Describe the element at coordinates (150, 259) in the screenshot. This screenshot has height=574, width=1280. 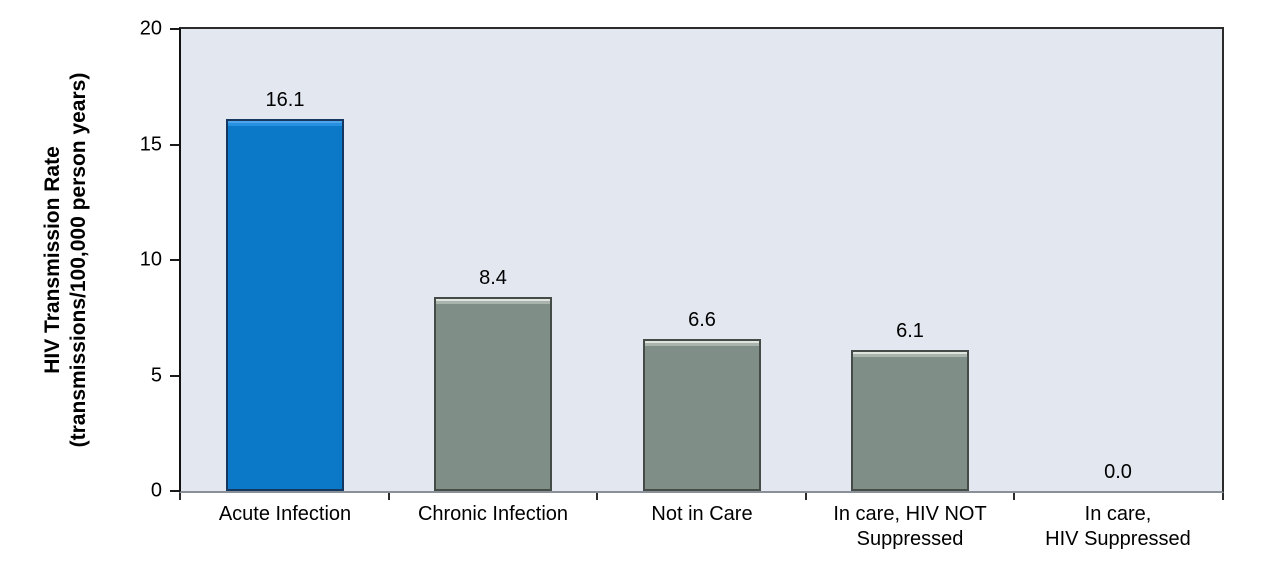
I see `y-tick-label: 10` at that location.